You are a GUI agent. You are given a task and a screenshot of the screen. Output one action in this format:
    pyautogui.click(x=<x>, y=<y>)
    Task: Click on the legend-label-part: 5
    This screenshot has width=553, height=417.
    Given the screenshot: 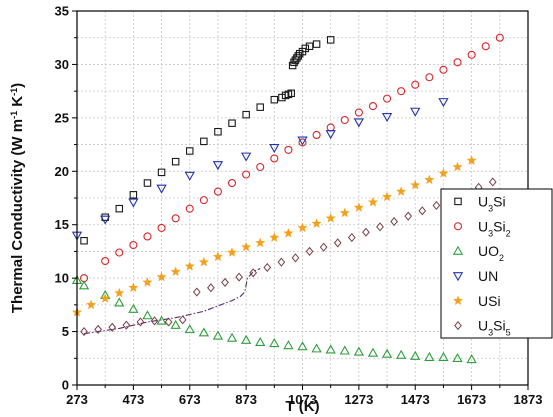 What is the action you would take?
    pyautogui.click(x=508, y=333)
    